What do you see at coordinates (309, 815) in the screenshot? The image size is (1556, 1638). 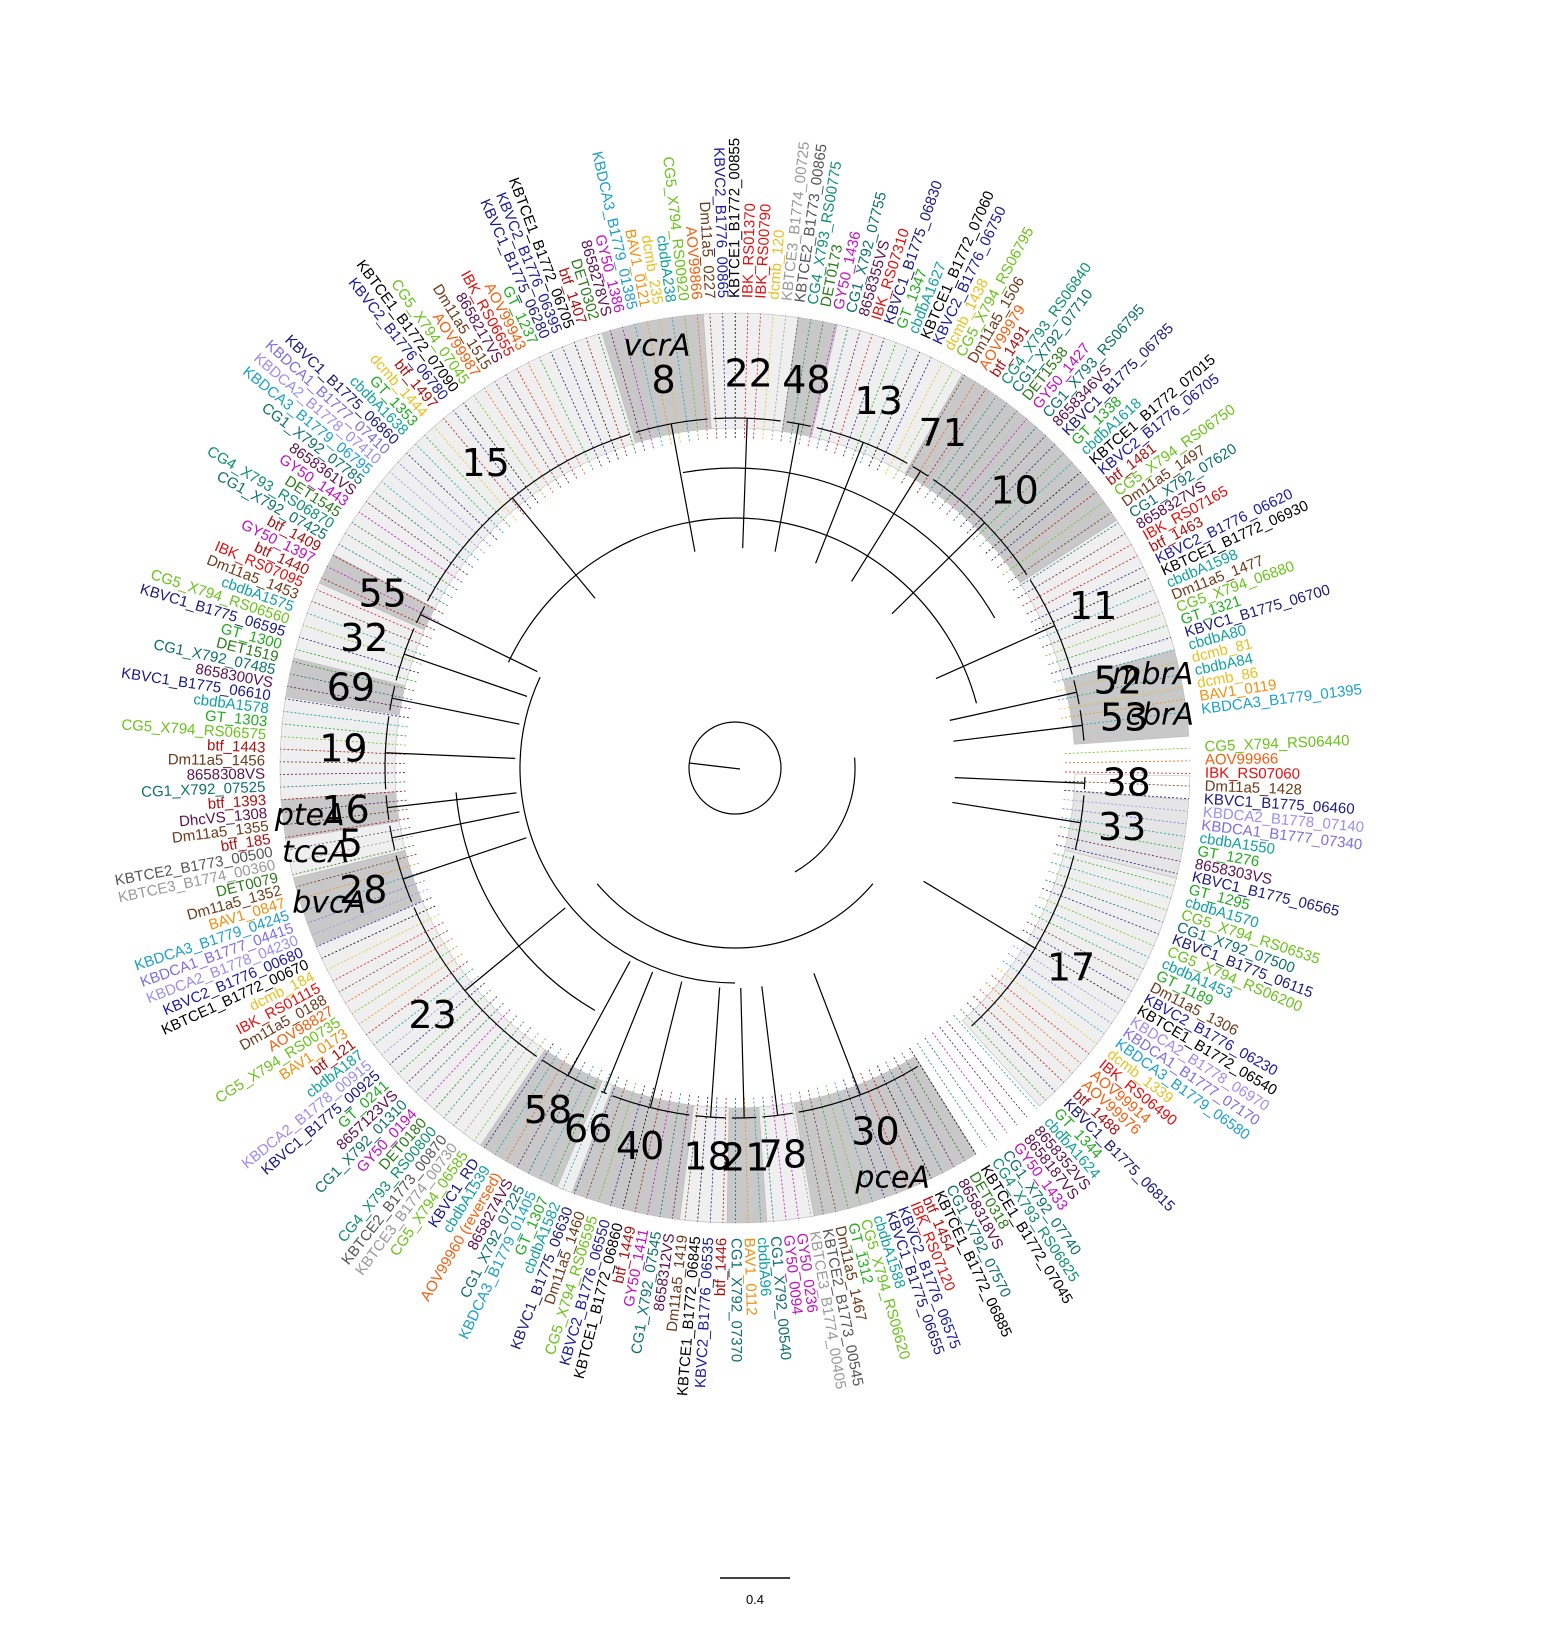 I see `gene-label: pteA` at bounding box center [309, 815].